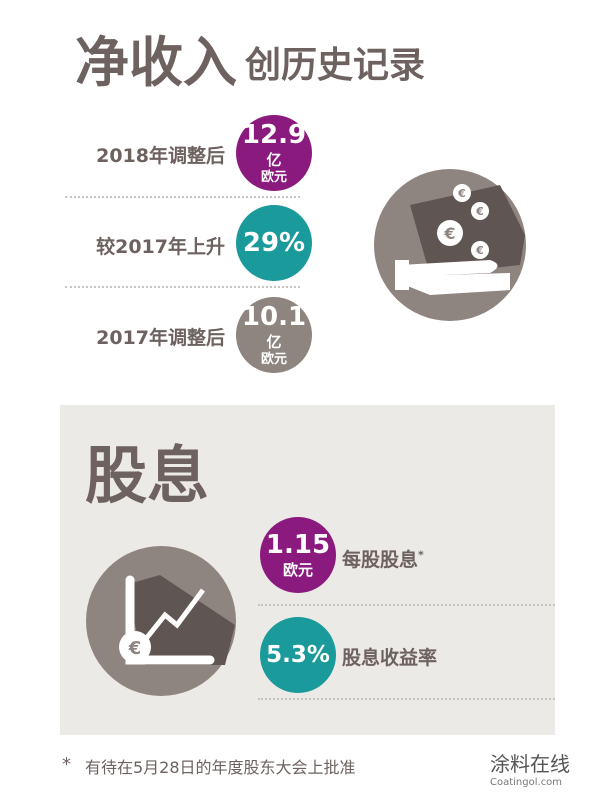 The image size is (598, 793). What do you see at coordinates (161, 621) in the screenshot?
I see `chart-icon: €` at bounding box center [161, 621].